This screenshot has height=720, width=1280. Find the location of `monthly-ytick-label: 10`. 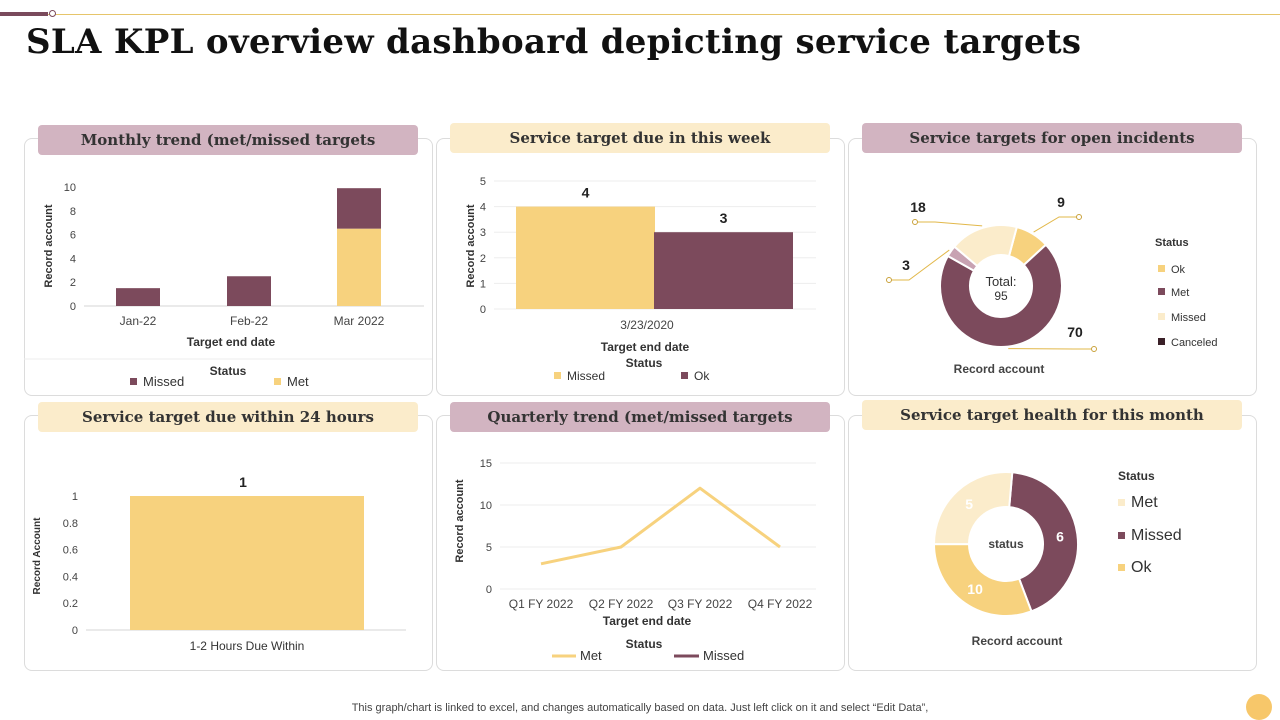

monthly-ytick-label: 10 is located at coordinates (70, 188).